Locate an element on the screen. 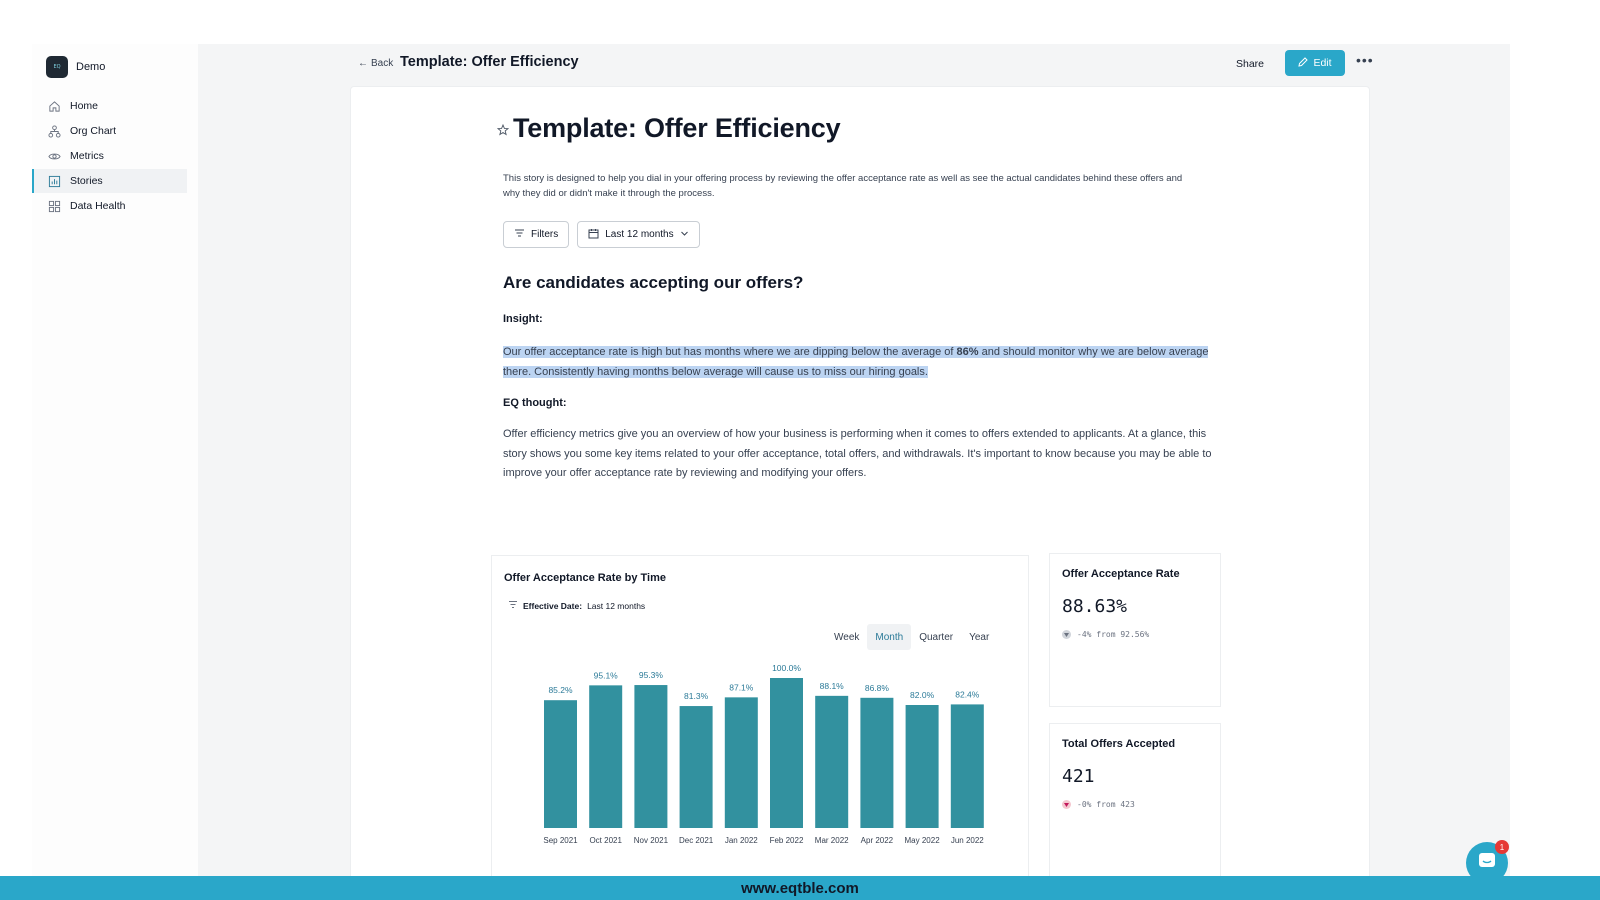 The height and width of the screenshot is (900, 1600). bar-sep-2021 is located at coordinates (560, 764).